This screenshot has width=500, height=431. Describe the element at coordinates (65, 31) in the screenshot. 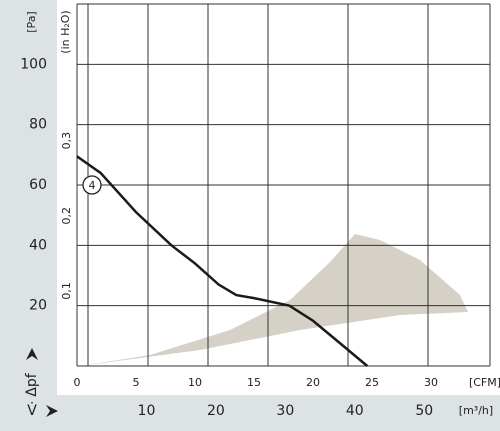

I see `y2-label: (in H₂O)` at that location.